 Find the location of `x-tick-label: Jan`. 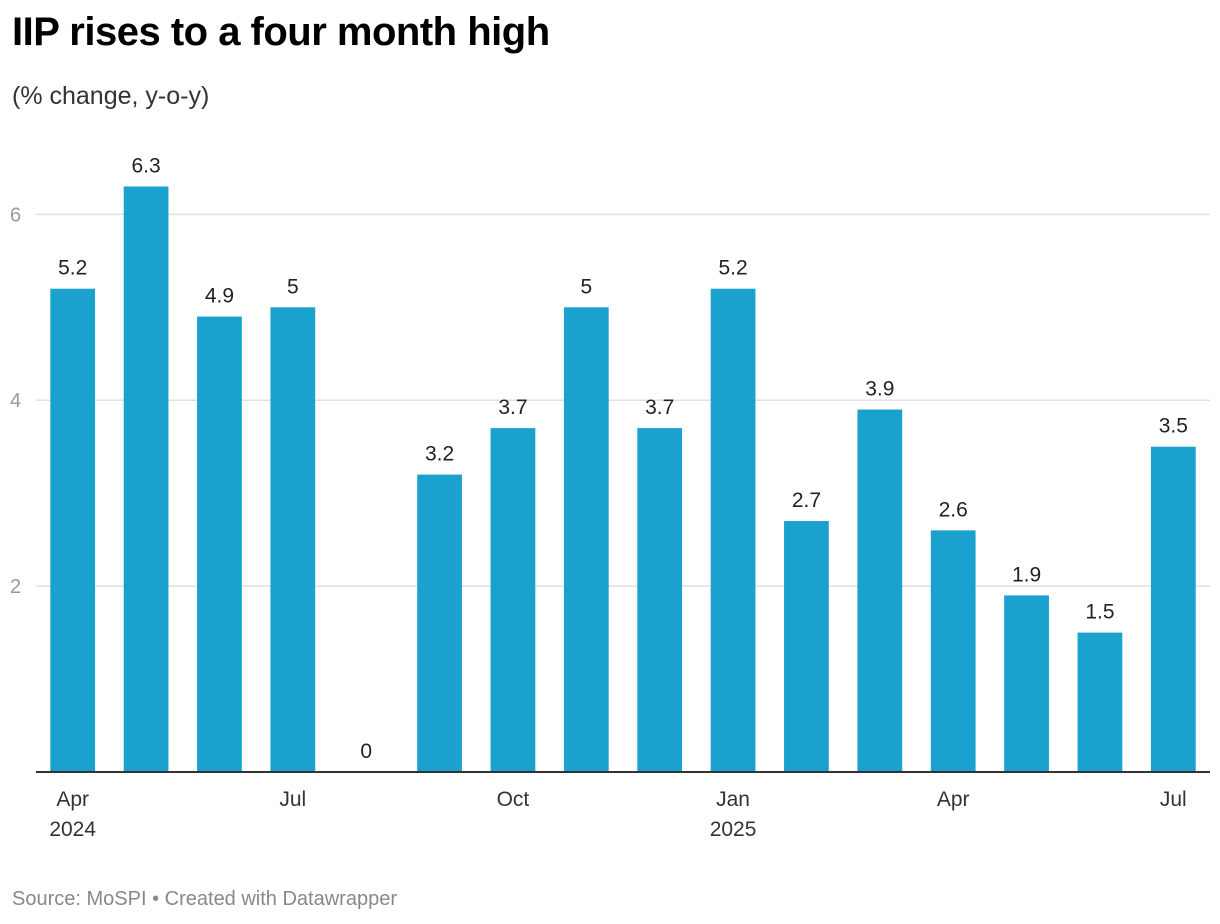

x-tick-label: Jan is located at coordinates (733, 799).